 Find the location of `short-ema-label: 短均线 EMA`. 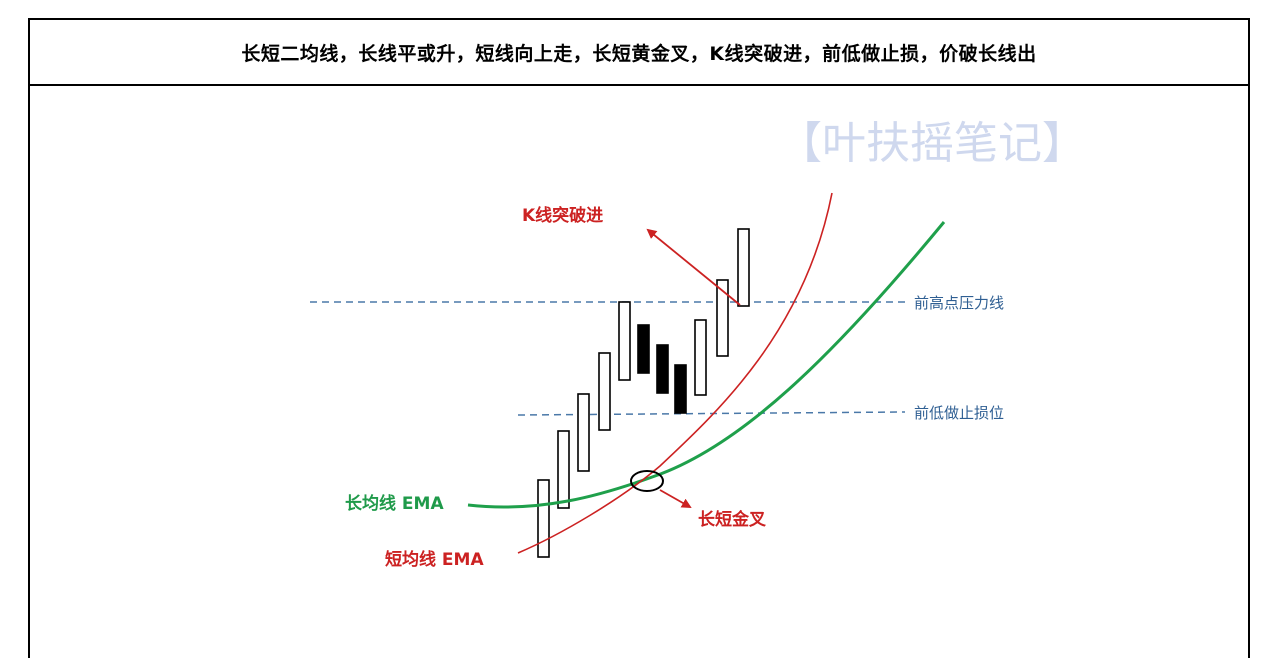

short-ema-label: 短均线 EMA is located at coordinates (434, 559).